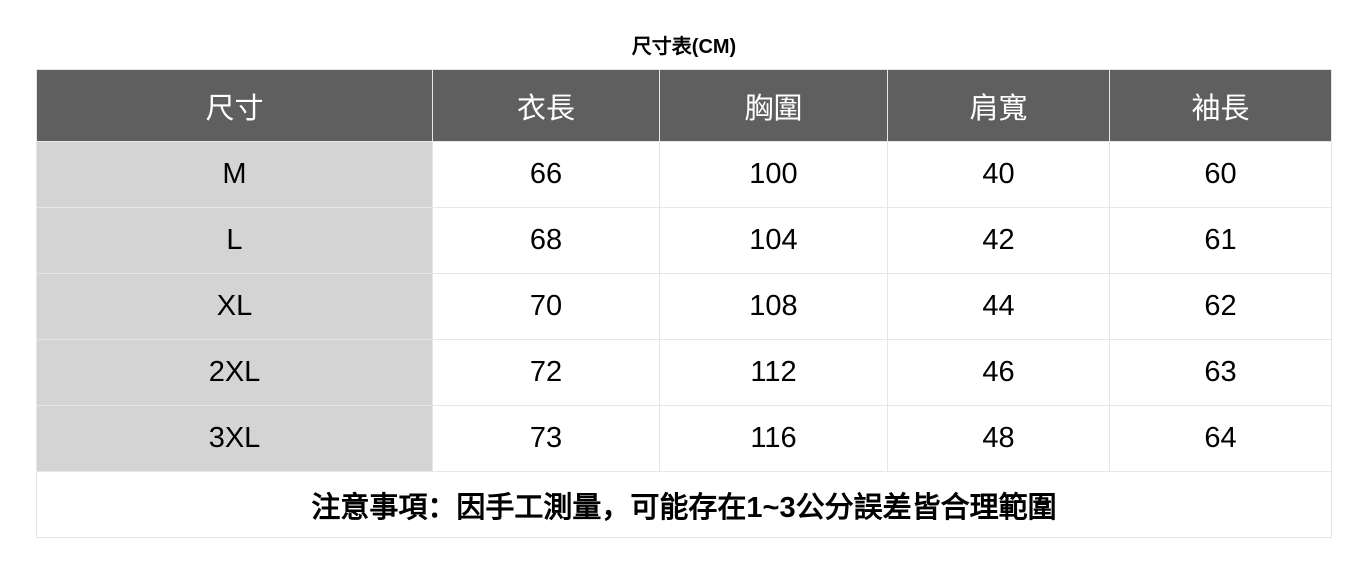 This screenshot has height=566, width=1368. What do you see at coordinates (234, 240) in the screenshot?
I see `size-cell: L` at bounding box center [234, 240].